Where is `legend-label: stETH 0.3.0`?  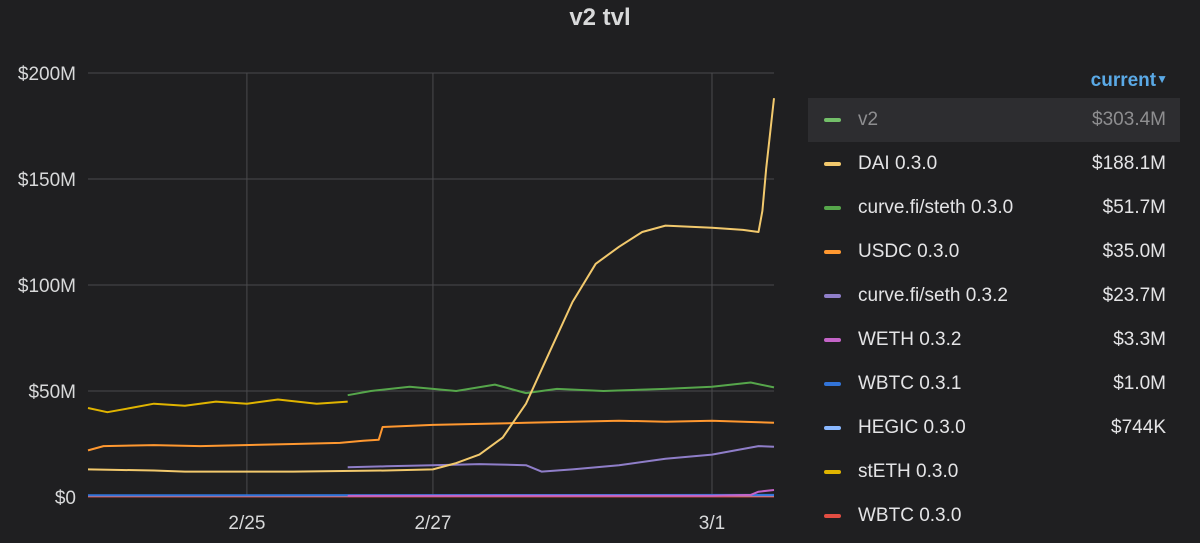 legend-label: stETH 0.3.0 is located at coordinates (908, 471).